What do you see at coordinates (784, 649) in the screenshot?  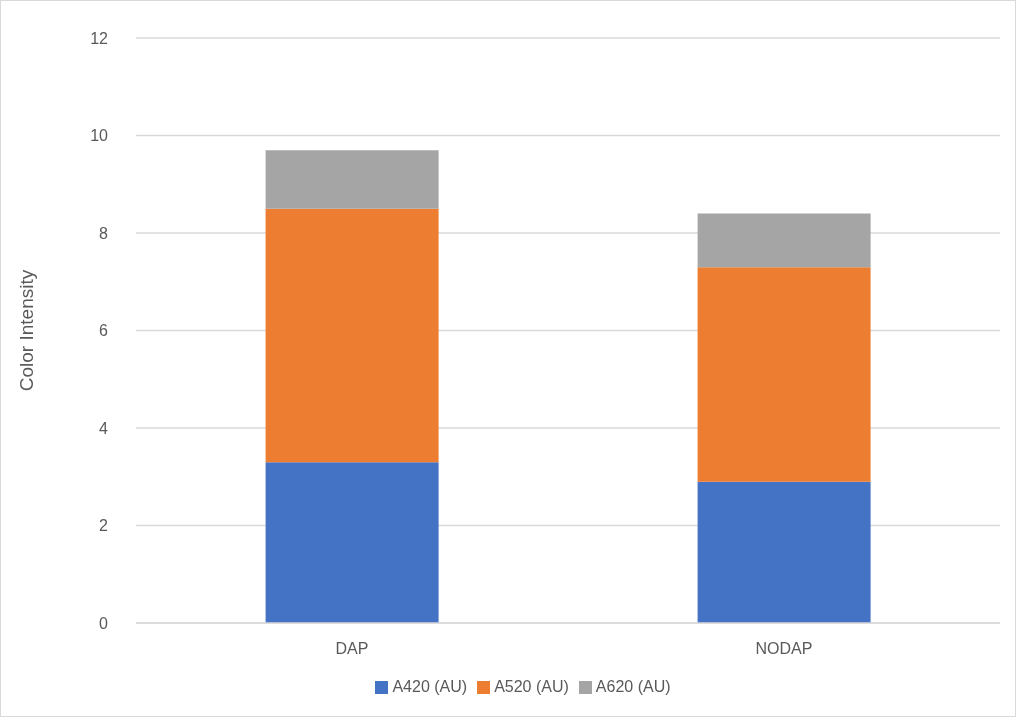 I see `x-tick-label: NODAP` at bounding box center [784, 649].